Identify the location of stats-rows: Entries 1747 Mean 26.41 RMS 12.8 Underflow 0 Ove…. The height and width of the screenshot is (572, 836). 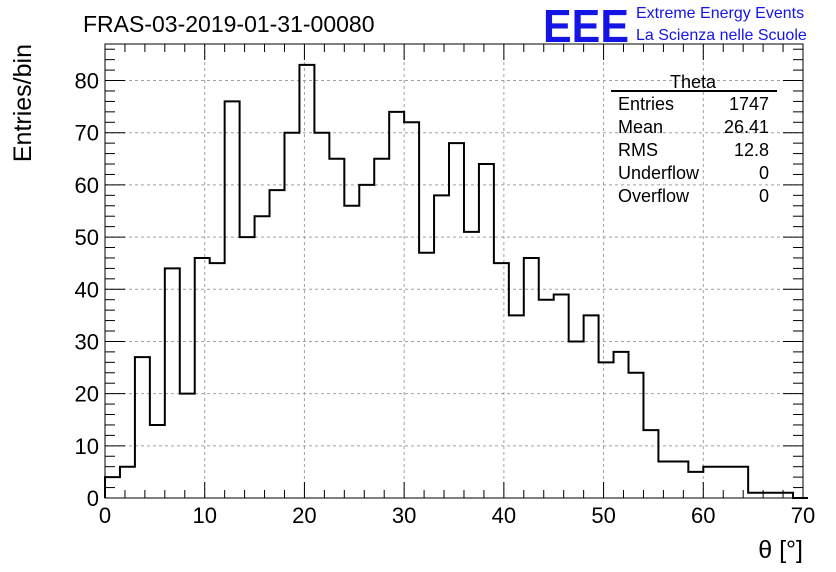
(693, 150).